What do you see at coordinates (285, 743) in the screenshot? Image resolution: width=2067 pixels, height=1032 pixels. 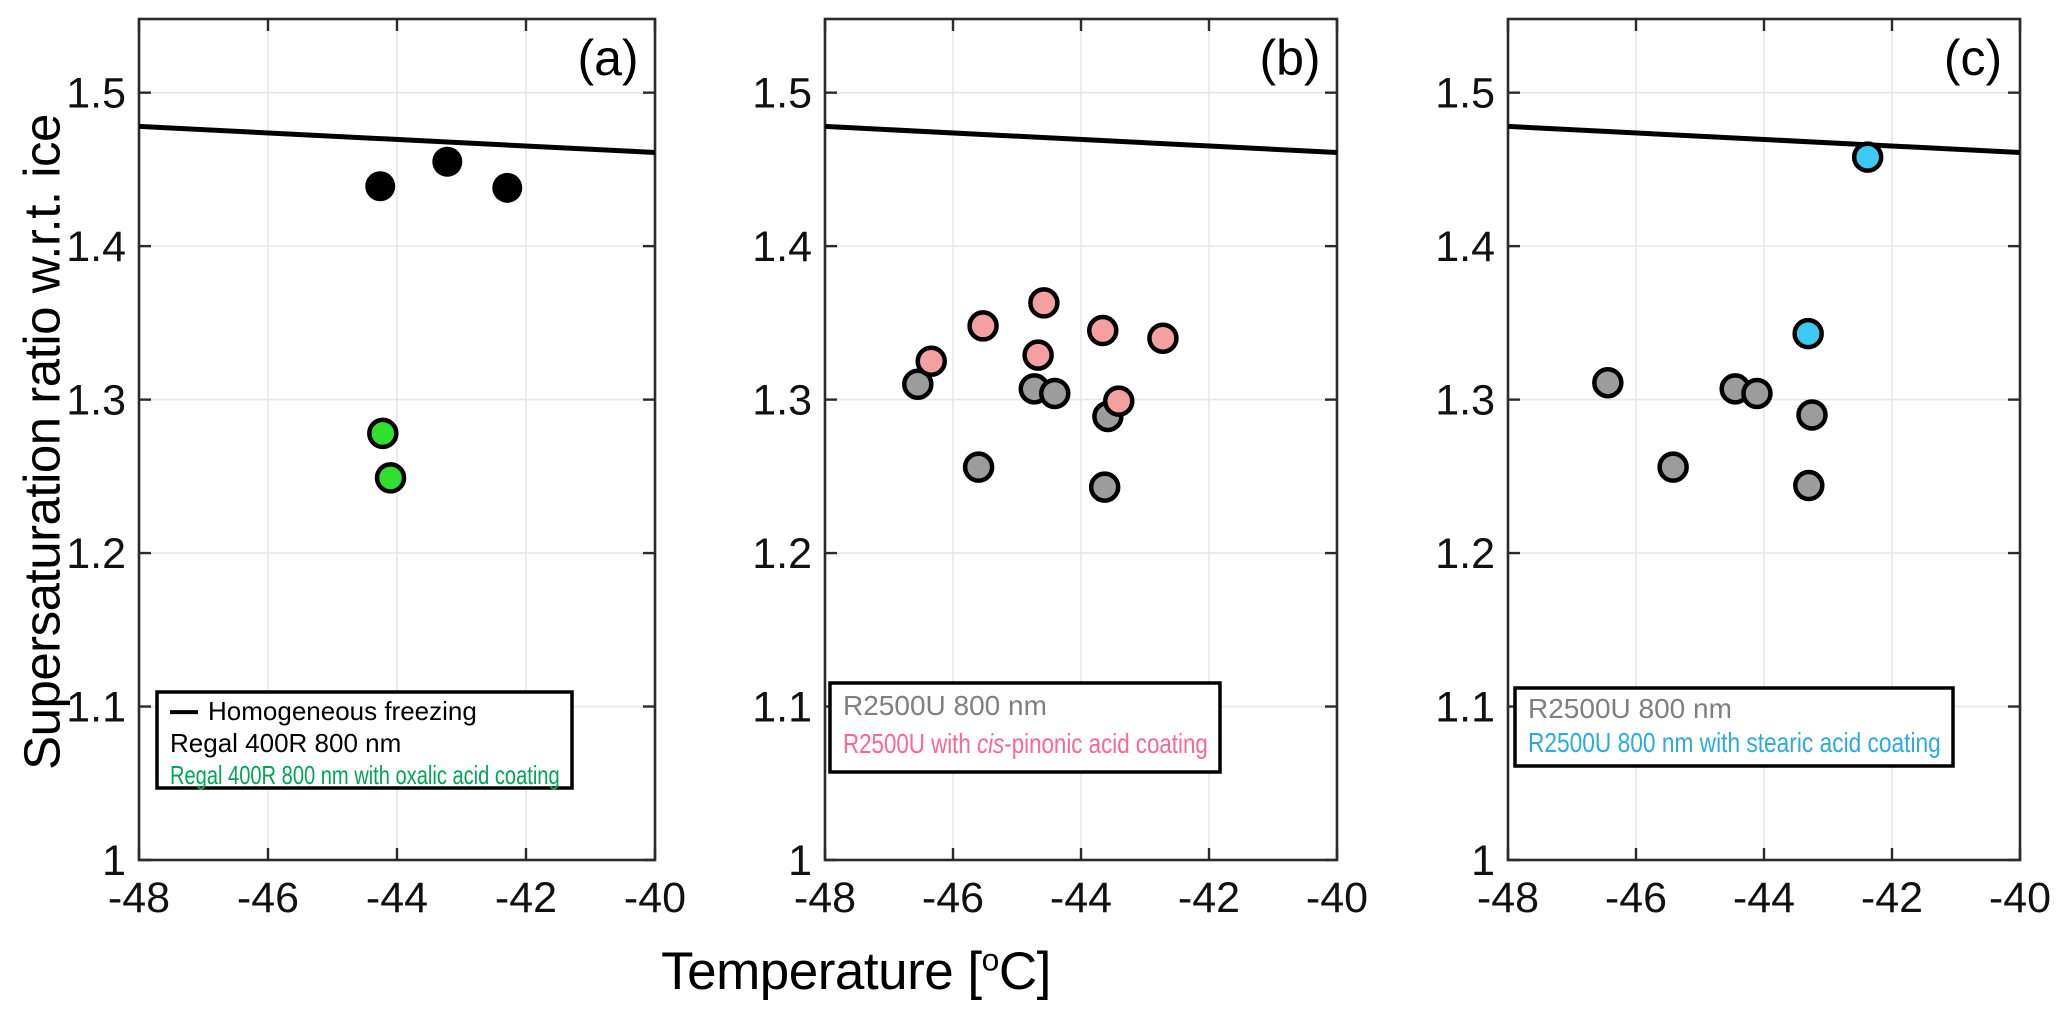 I see `legend-entry: Regal 400R 800 nm` at bounding box center [285, 743].